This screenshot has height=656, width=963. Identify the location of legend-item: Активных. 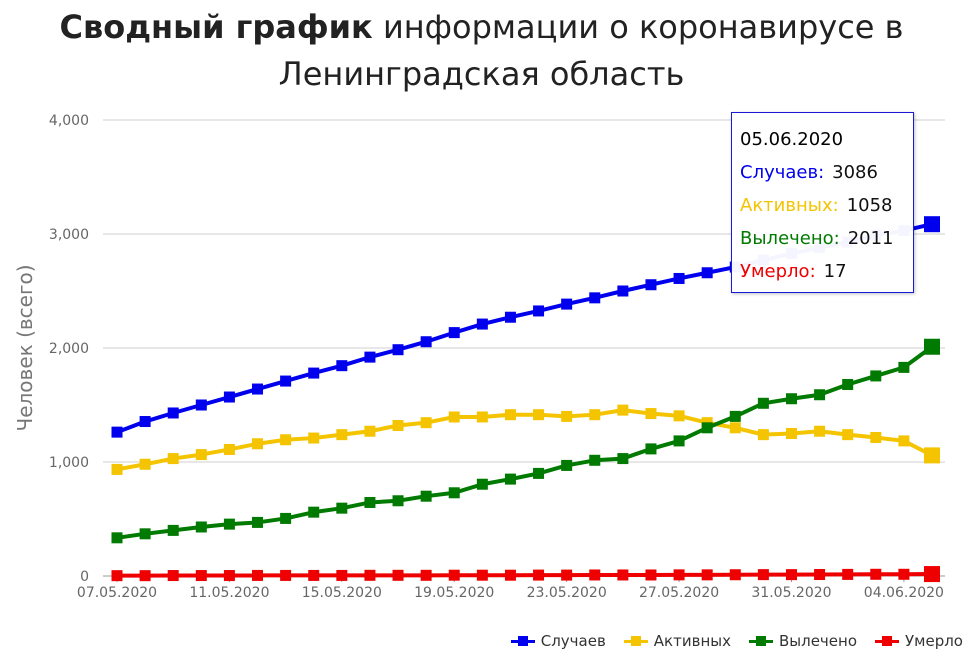
(677, 641).